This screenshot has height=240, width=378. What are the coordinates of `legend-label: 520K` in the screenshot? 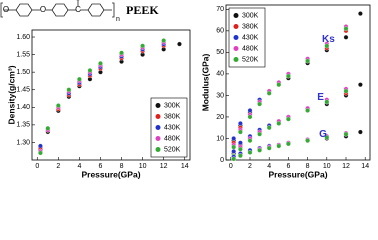 It's located at (250, 59).